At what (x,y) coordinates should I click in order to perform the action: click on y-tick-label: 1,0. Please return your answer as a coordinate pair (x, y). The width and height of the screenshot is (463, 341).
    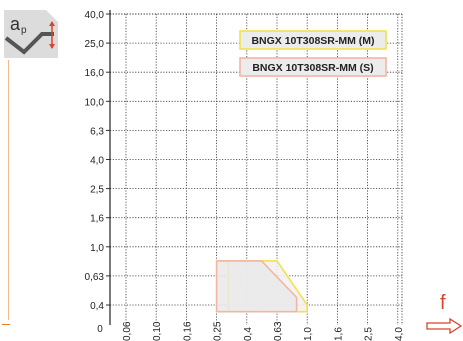
    Looking at the image, I should click on (97, 248).